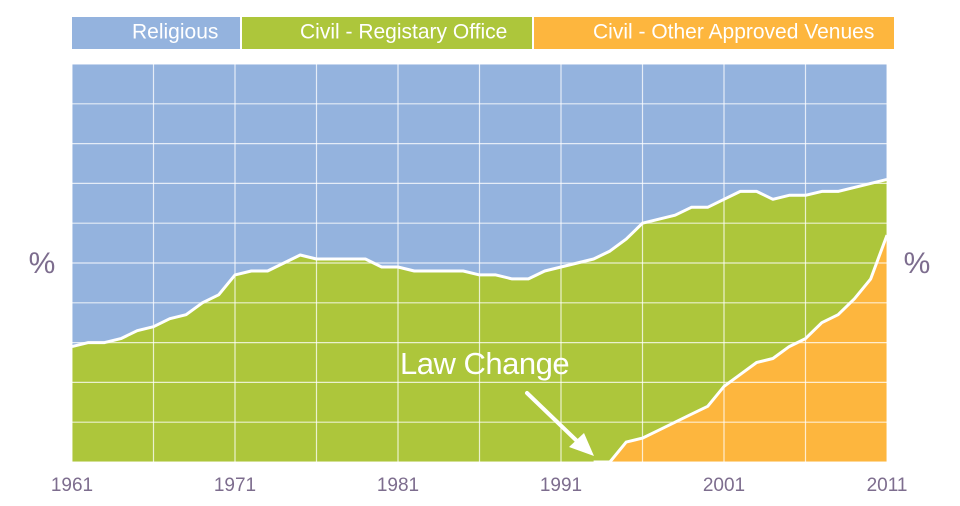 The height and width of the screenshot is (506, 960). I want to click on annotation-text: Law Change, so click(484, 363).